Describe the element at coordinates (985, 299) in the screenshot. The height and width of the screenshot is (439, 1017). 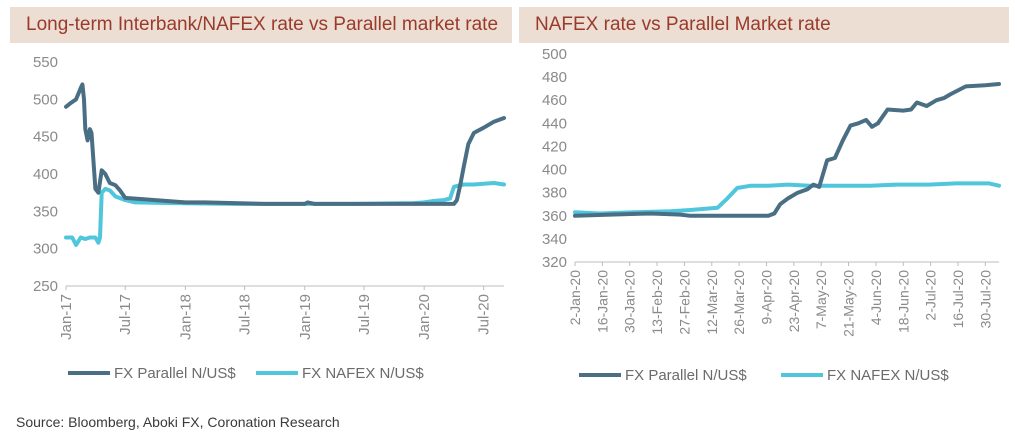
I see `x-tick-label: 30-Jul-20` at that location.